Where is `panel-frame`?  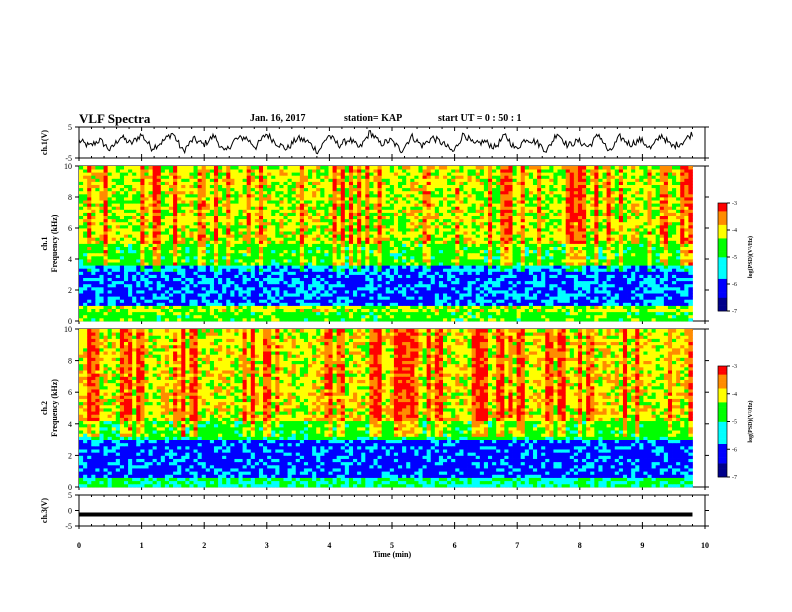 panel-frame is located at coordinates (392, 142).